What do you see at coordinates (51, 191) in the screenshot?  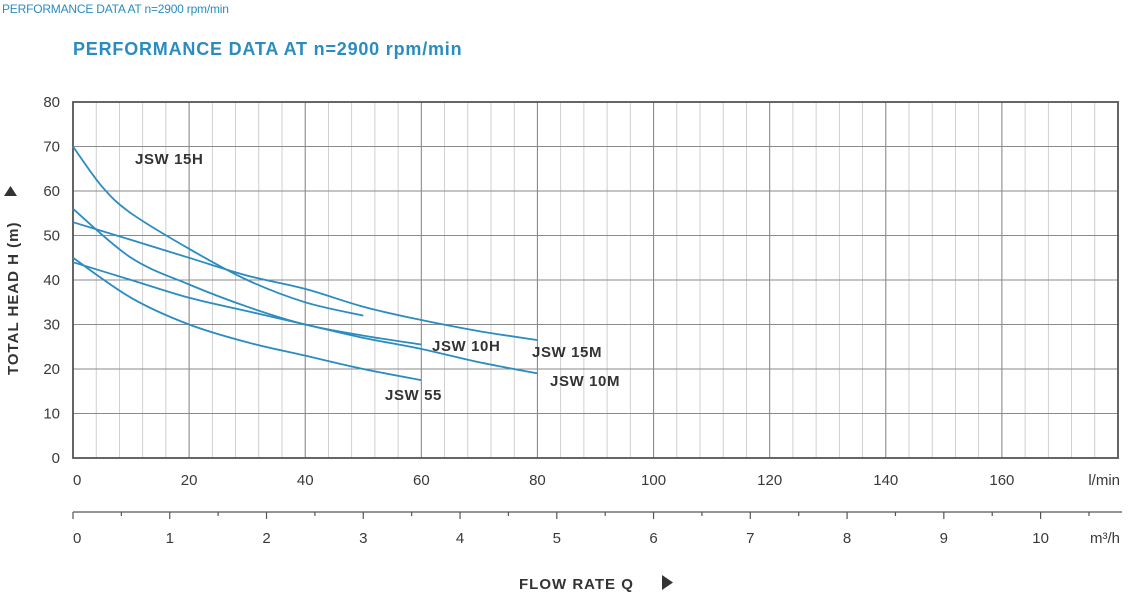 I see `y-tick-label: 60` at bounding box center [51, 191].